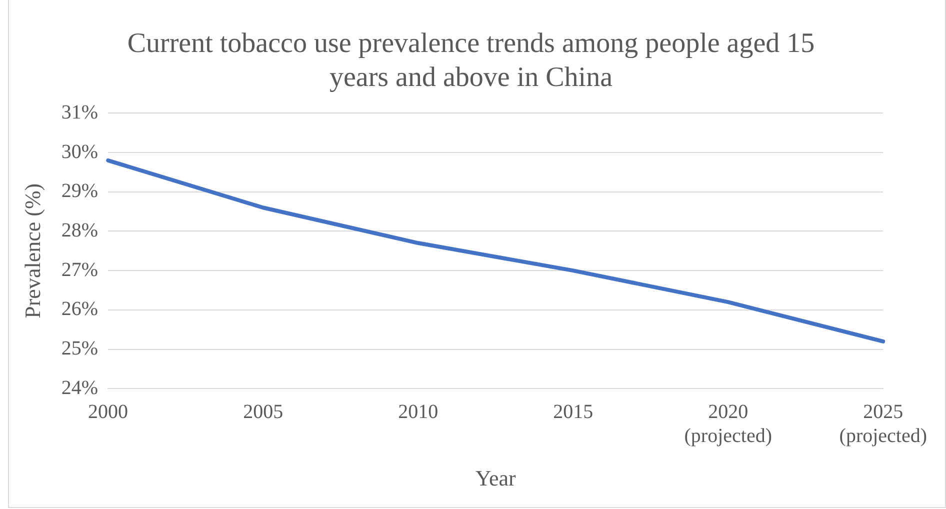 The image size is (946, 509). Describe the element at coordinates (108, 411) in the screenshot. I see `x-tick-label: 2000` at that location.